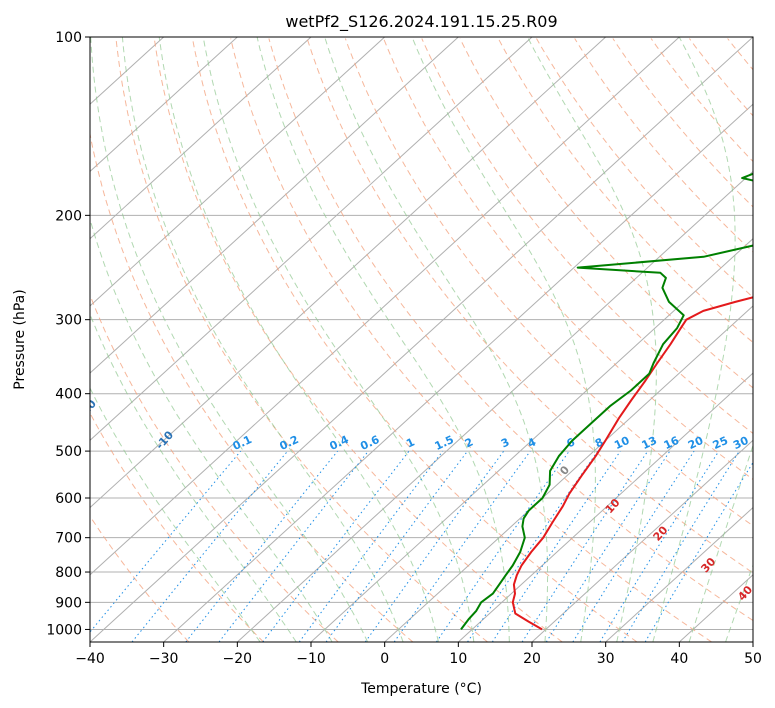 The image size is (775, 708). I want to click on x-tick-label: 50, so click(753, 659).